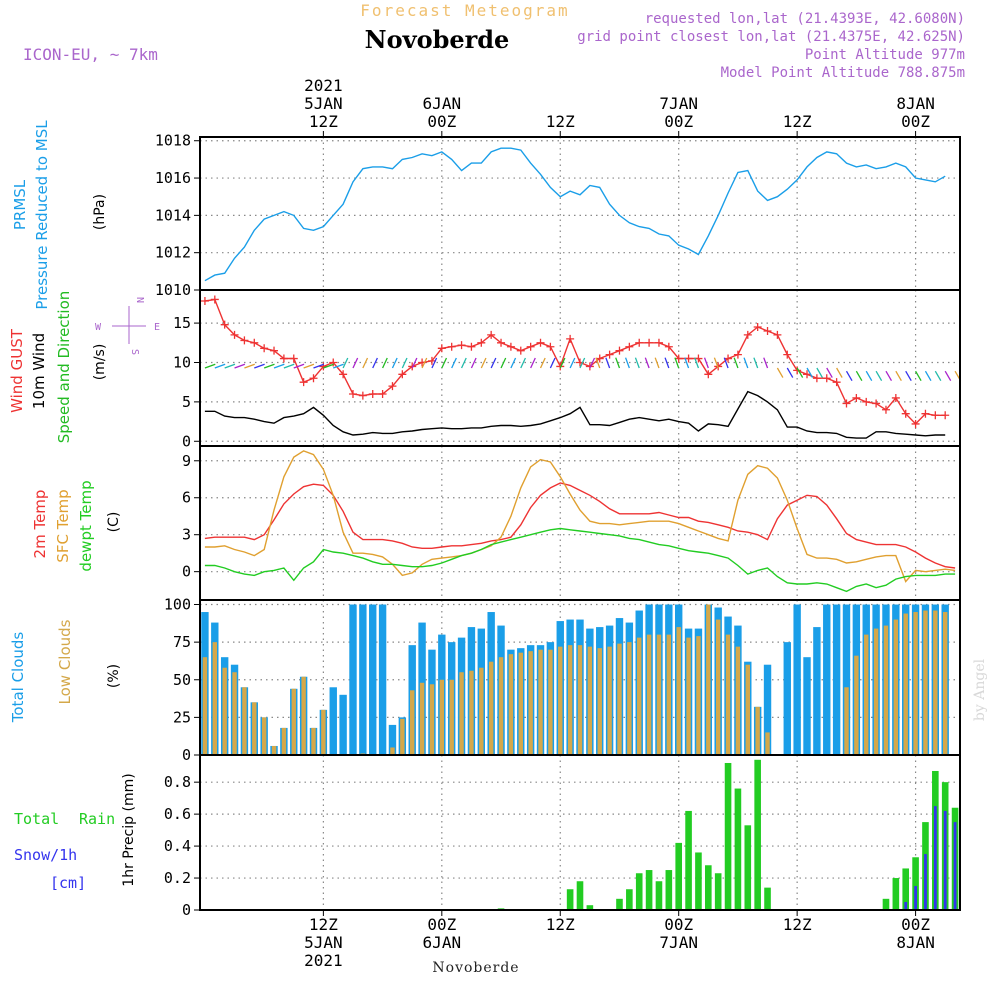 This screenshot has width=1000, height=1000. What do you see at coordinates (63, 525) in the screenshot?
I see `temp-sfc-label: SFC Temp` at bounding box center [63, 525].